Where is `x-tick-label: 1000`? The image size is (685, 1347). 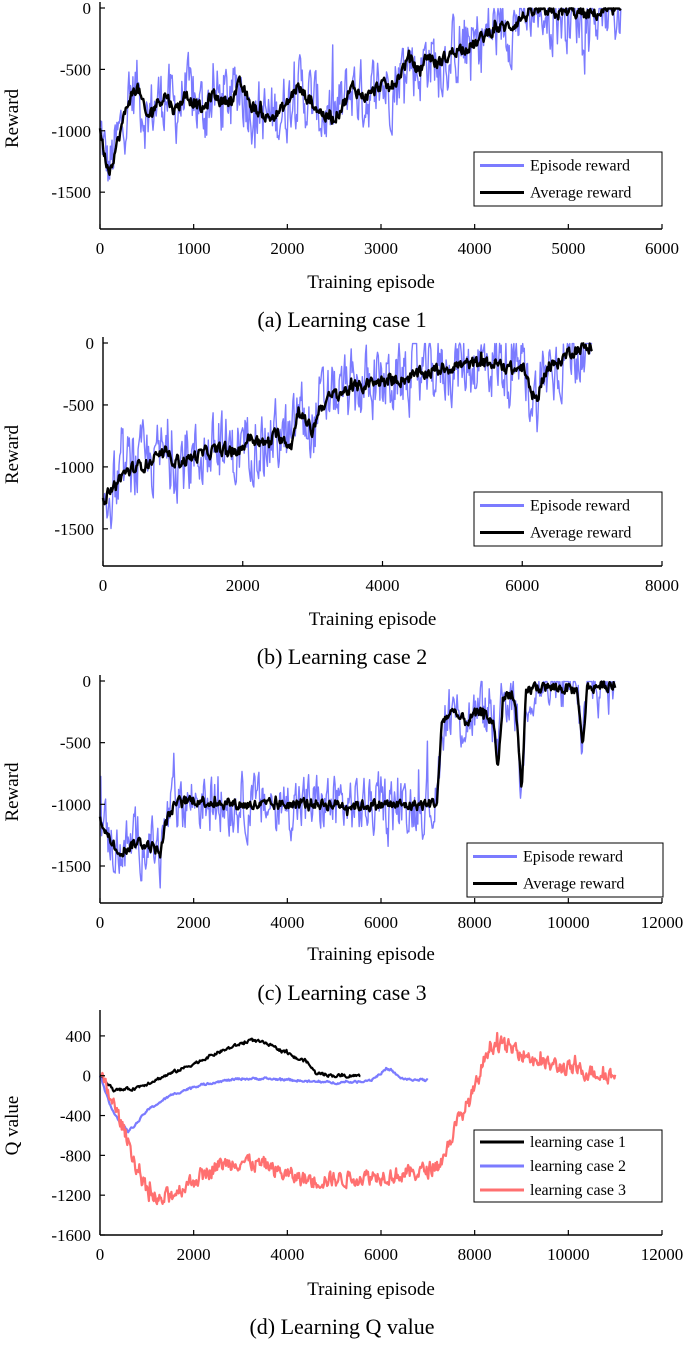
x-tick-label: 1000 is located at coordinates (194, 248).